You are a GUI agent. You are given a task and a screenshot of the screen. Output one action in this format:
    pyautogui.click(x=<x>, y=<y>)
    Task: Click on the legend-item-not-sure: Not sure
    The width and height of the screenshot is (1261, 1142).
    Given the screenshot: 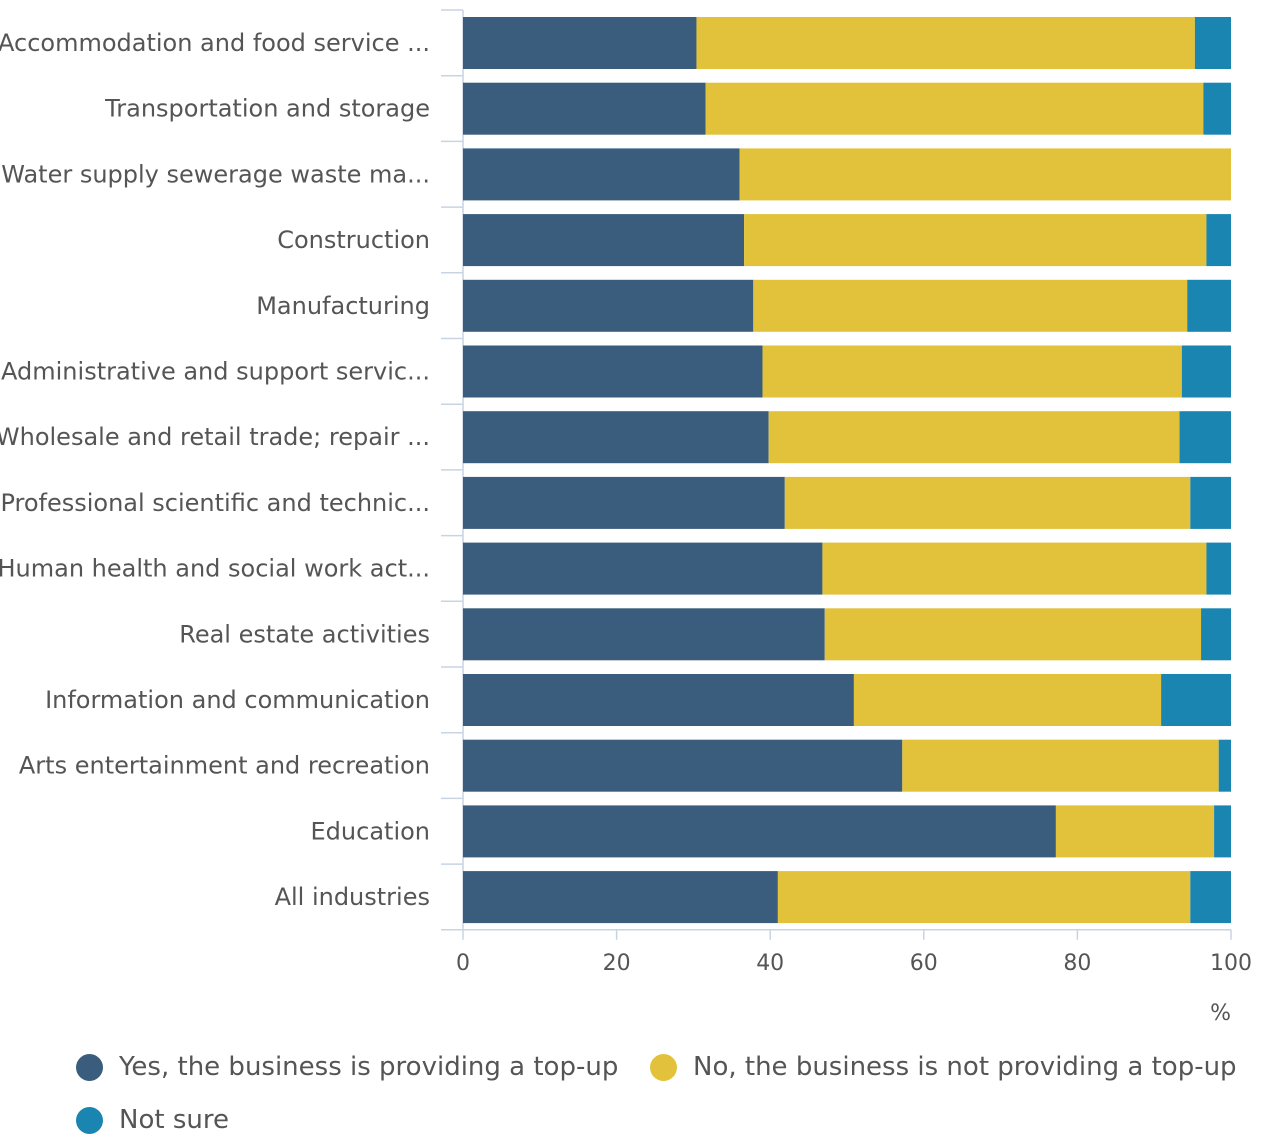 What is the action you would take?
    pyautogui.click(x=152, y=1120)
    